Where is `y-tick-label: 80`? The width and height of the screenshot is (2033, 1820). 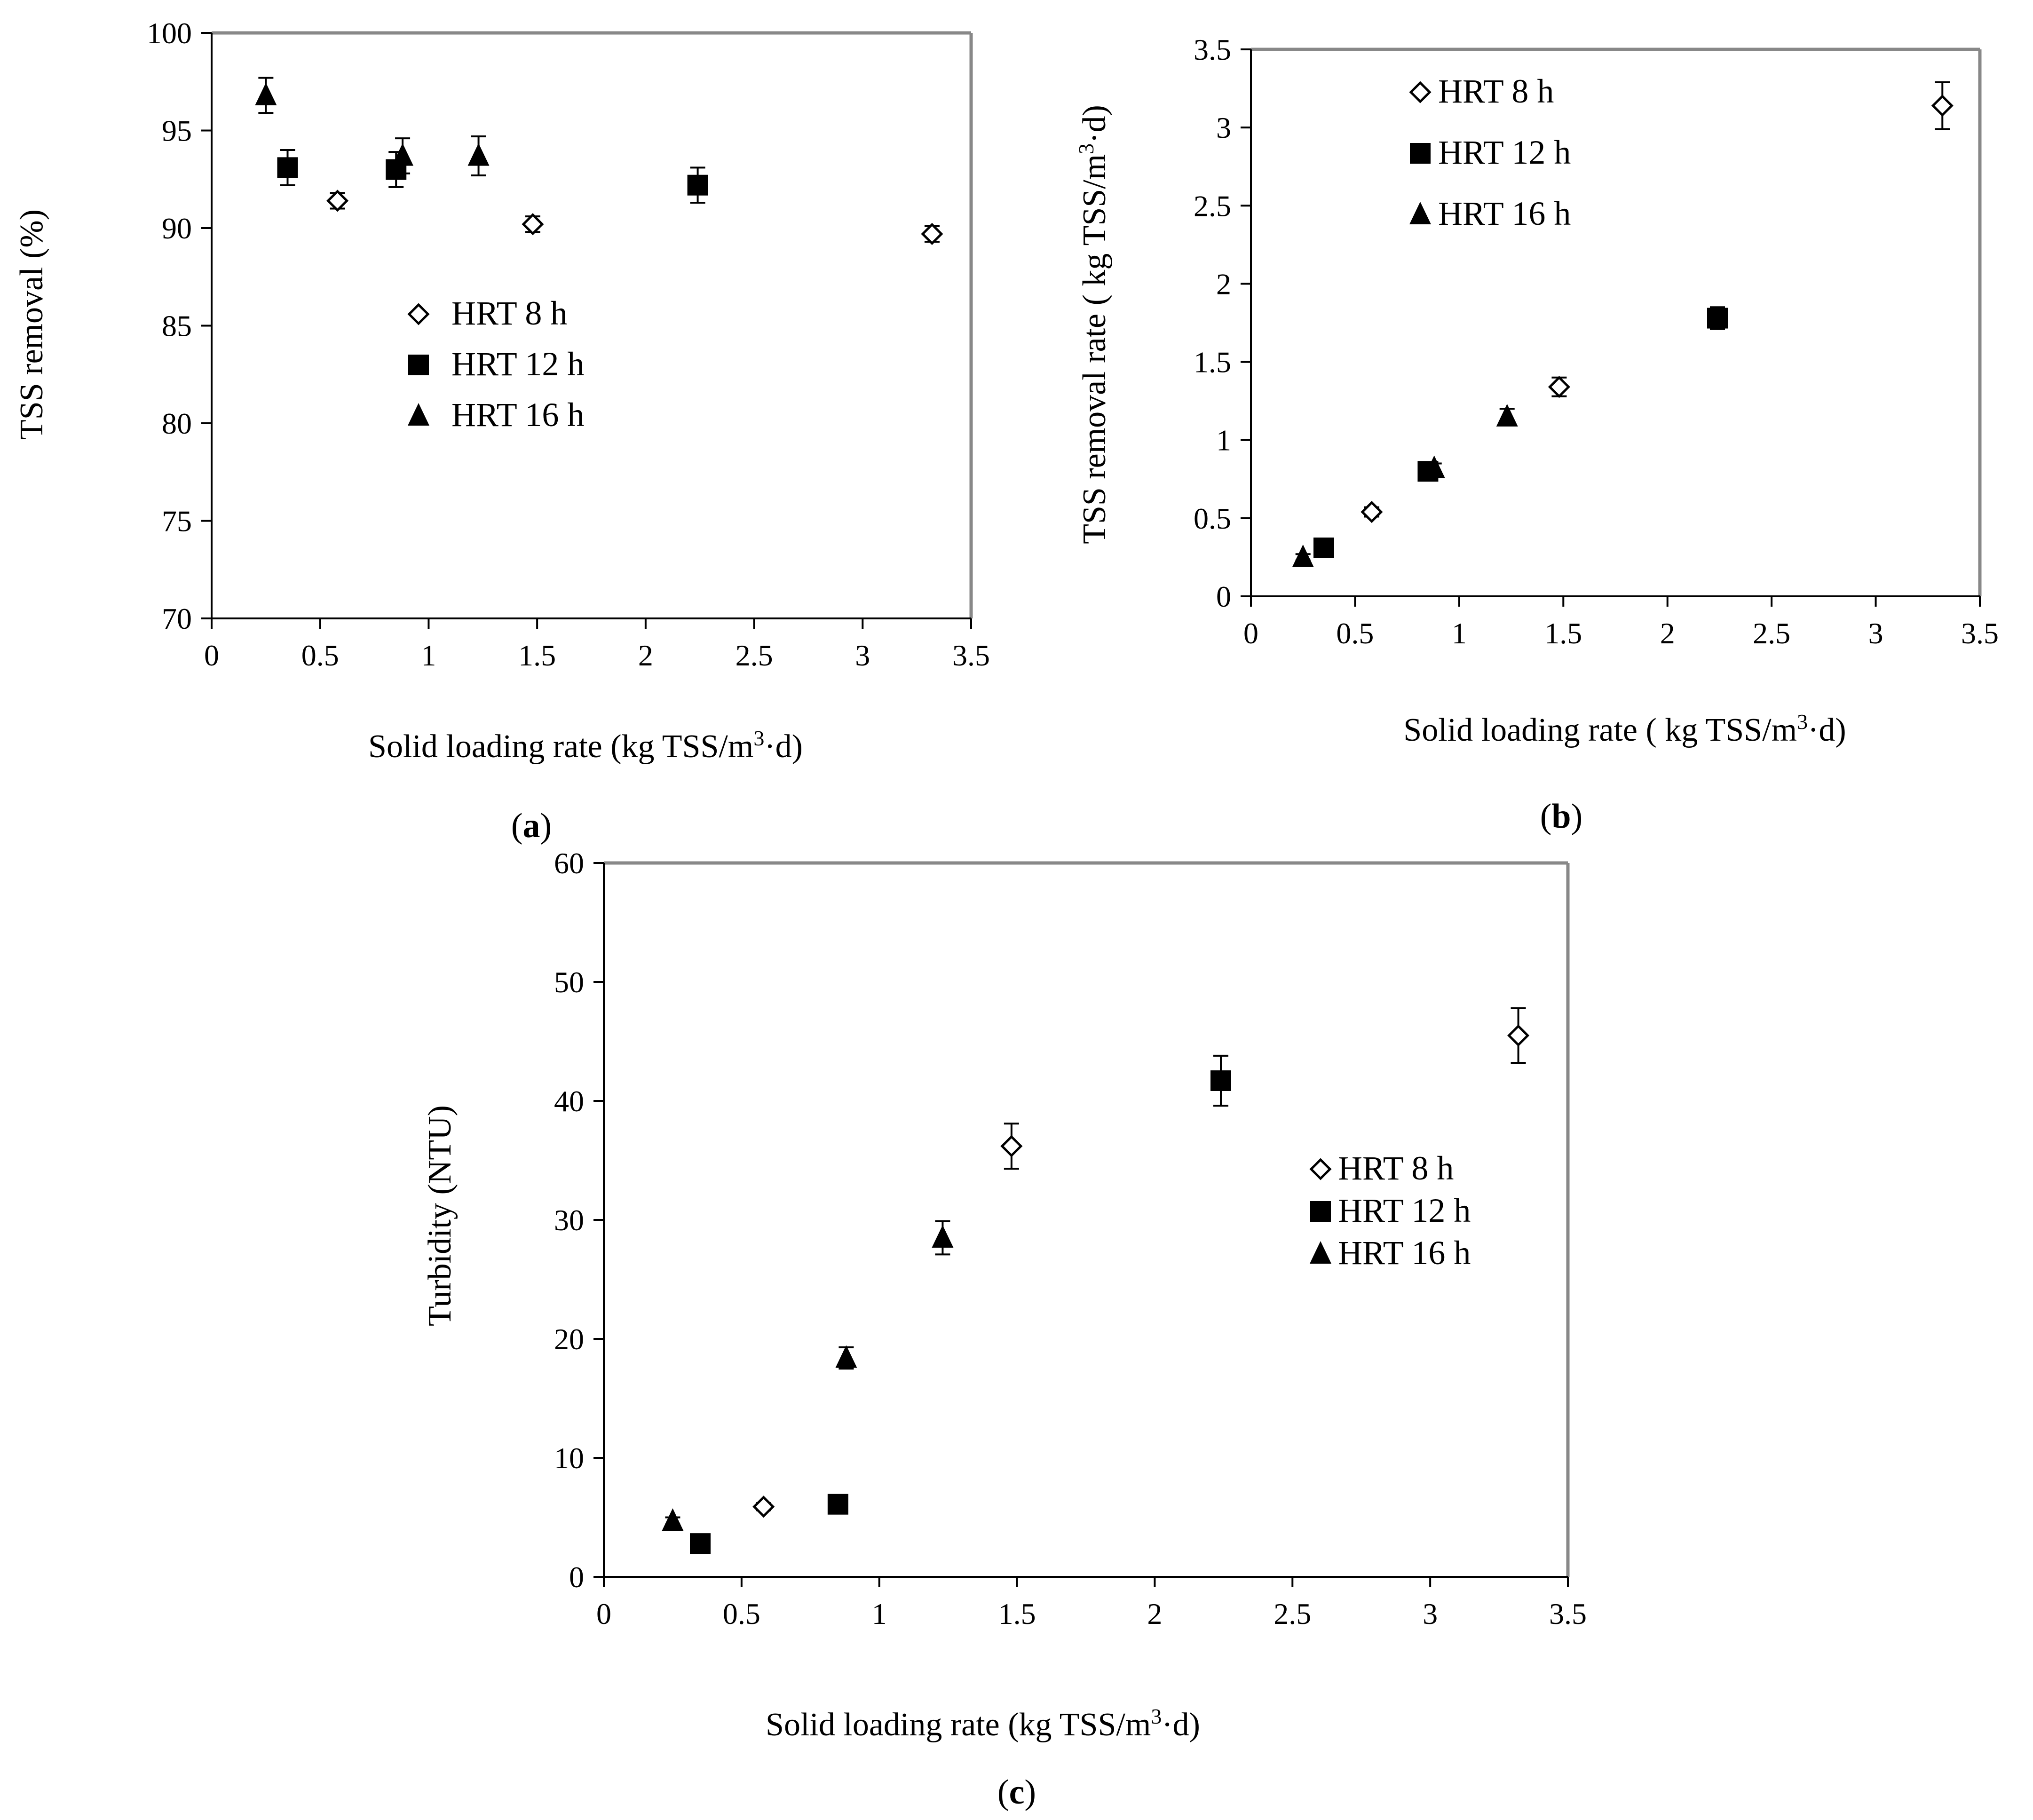
y-tick-label: 80 is located at coordinates (177, 423).